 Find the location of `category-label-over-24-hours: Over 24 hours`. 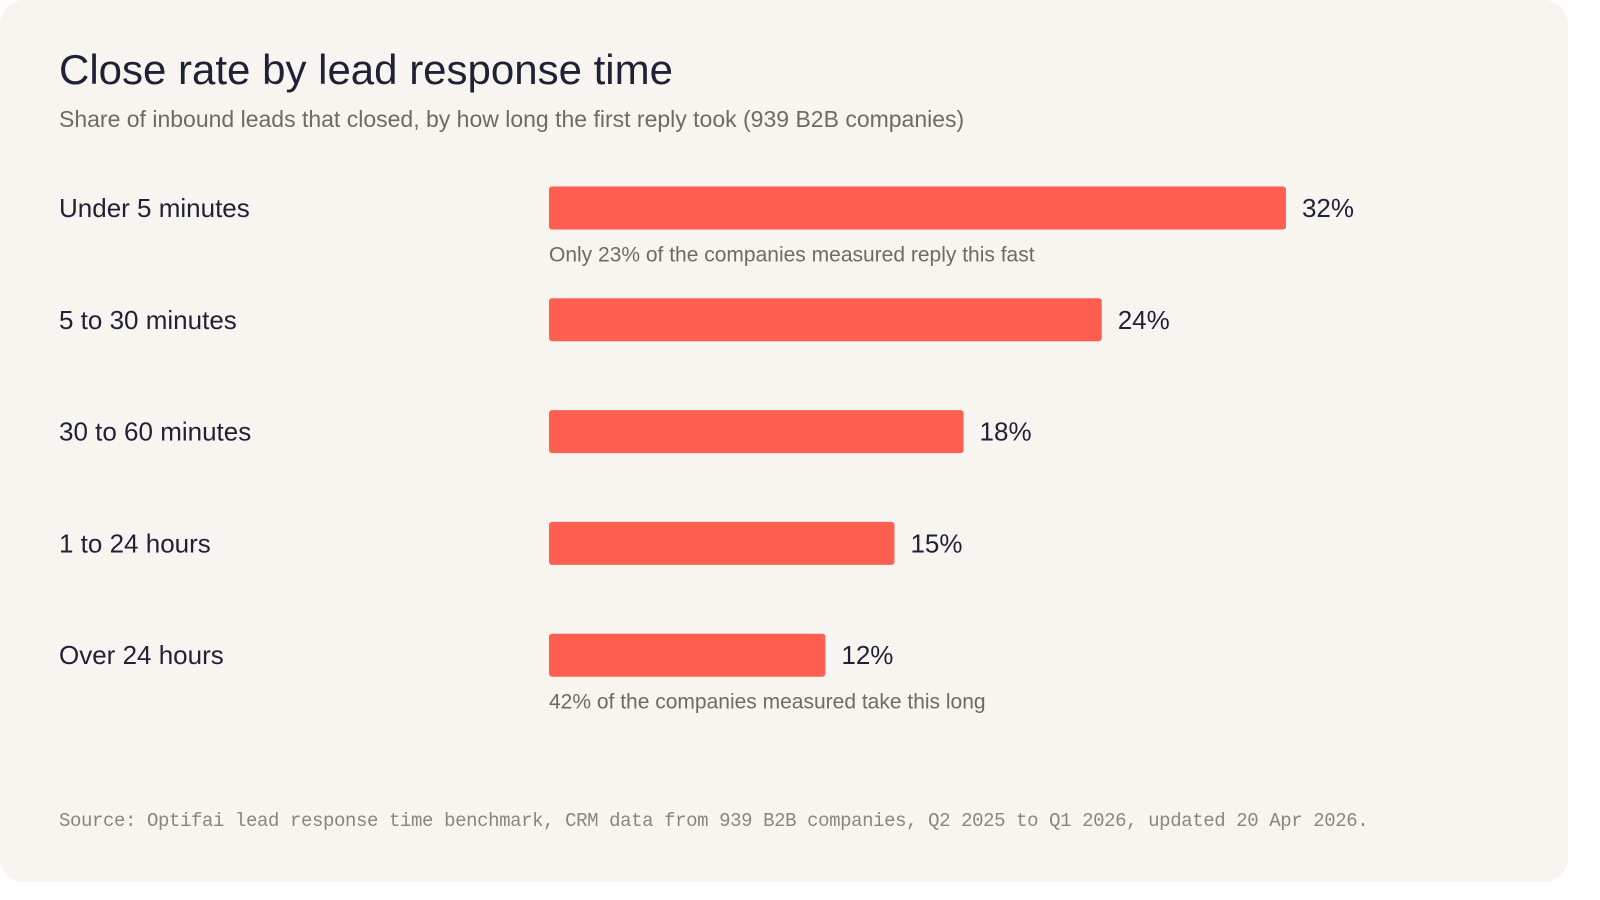

category-label-over-24-hours: Over 24 hours is located at coordinates (141, 655).